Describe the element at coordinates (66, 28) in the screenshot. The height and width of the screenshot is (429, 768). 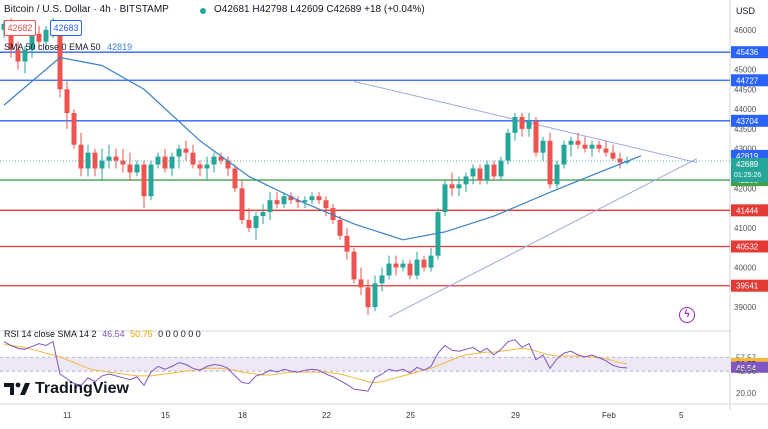
I see `buy-price-box: 42683` at that location.